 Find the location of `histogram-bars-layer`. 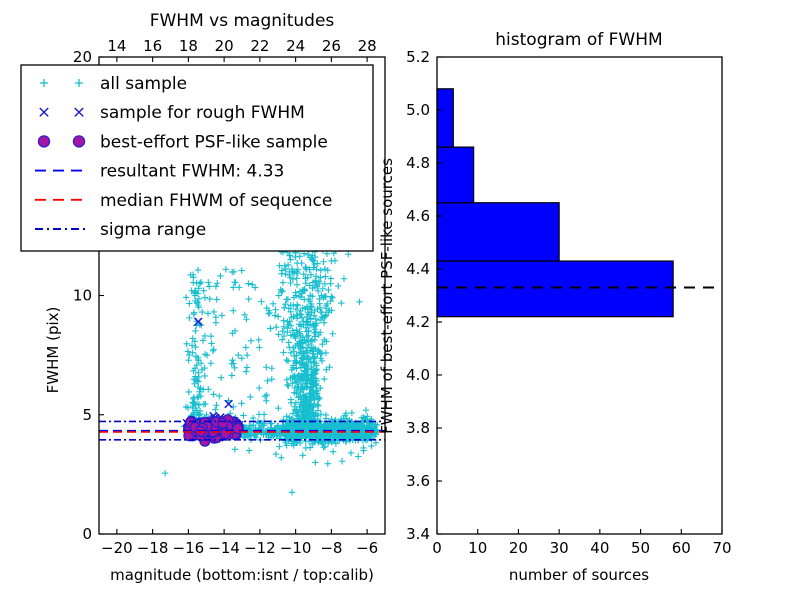

histogram-bars-layer is located at coordinates (555, 203).